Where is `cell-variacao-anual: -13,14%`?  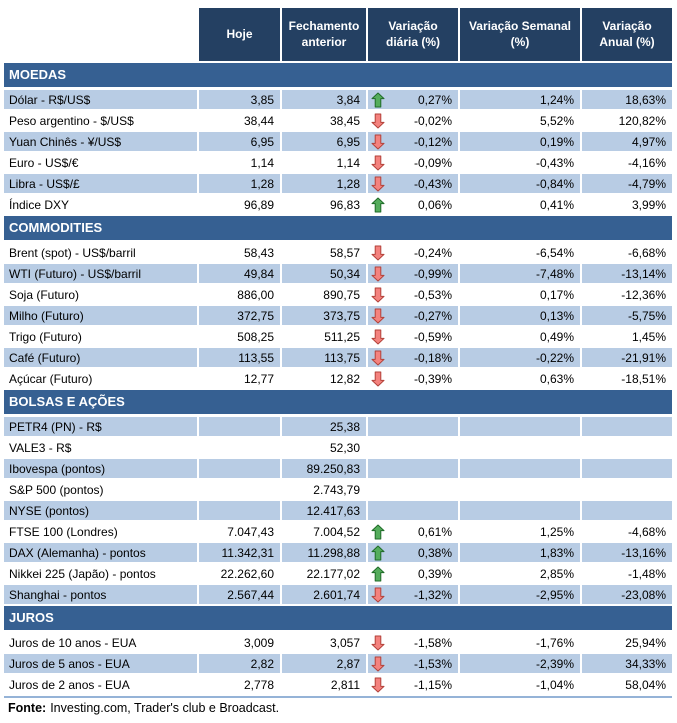 cell-variacao-anual: -13,14% is located at coordinates (626, 273).